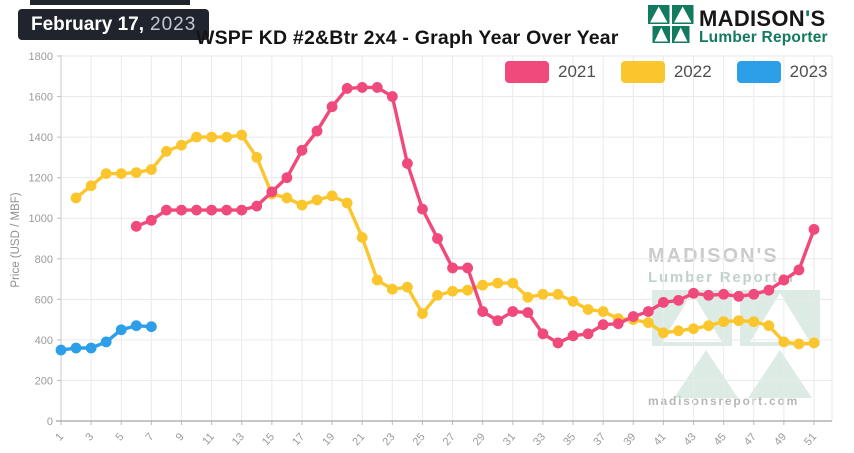 This screenshot has height=453, width=854. Describe the element at coordinates (629, 439) in the screenshot. I see `svg-text: 39` at that location.